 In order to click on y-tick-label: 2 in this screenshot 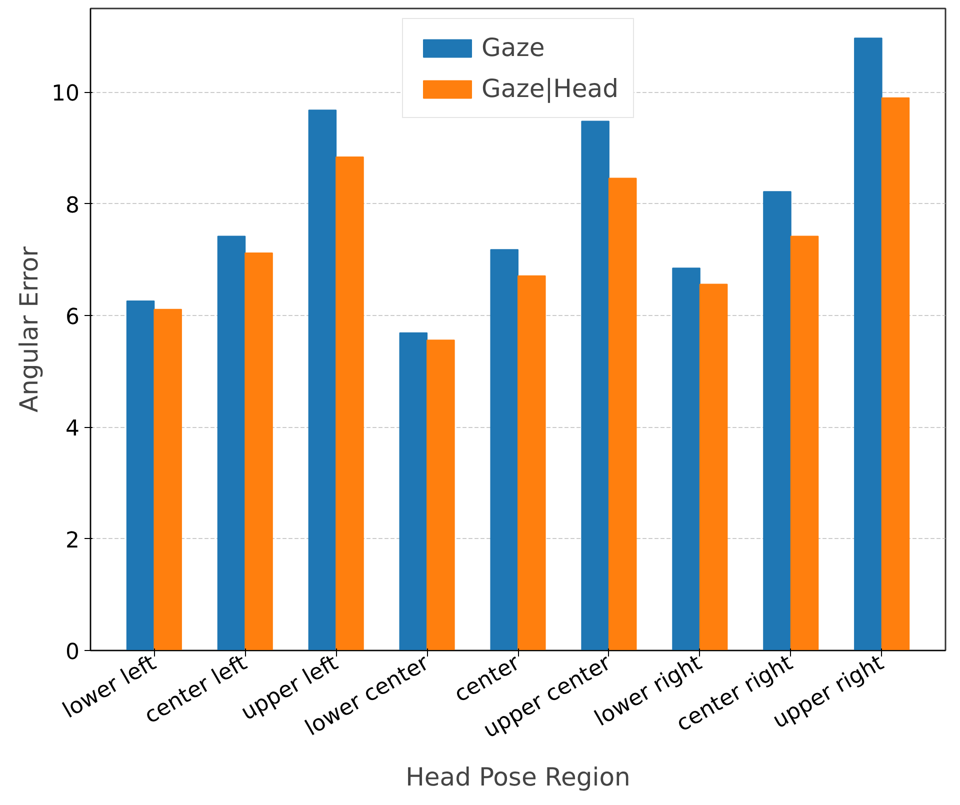, I will do `click(73, 541)`.